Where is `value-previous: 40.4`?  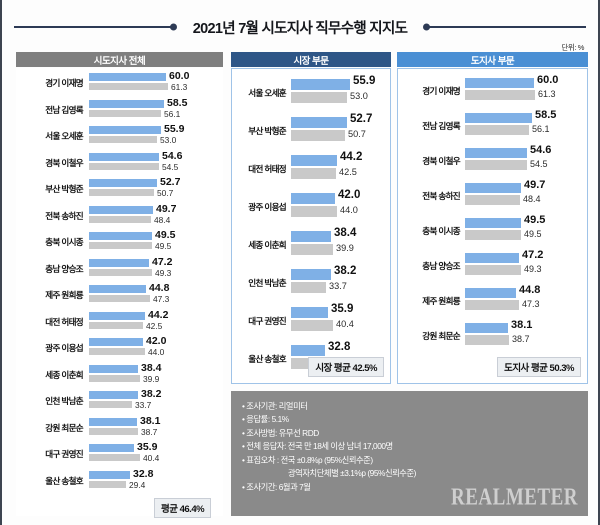 value-previous: 40.4 is located at coordinates (345, 324).